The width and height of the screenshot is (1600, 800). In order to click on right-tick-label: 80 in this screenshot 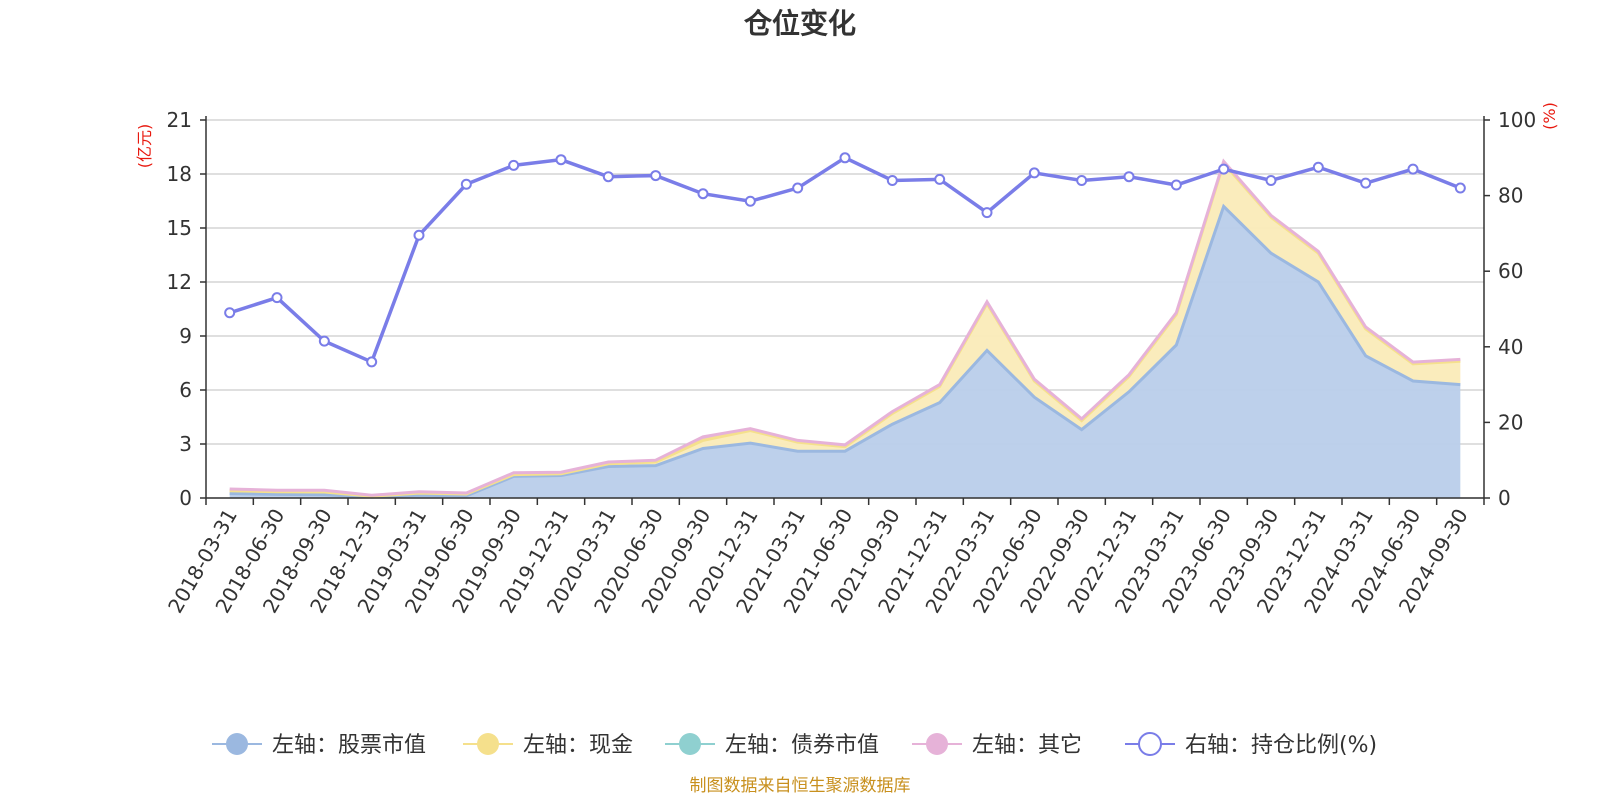, I will do `click(1510, 196)`.